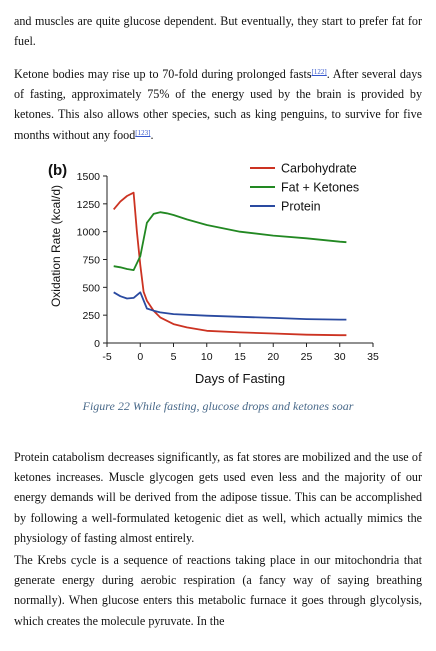 The height and width of the screenshot is (651, 436). What do you see at coordinates (97, 344) in the screenshot?
I see `y-tick-label: 0` at bounding box center [97, 344].